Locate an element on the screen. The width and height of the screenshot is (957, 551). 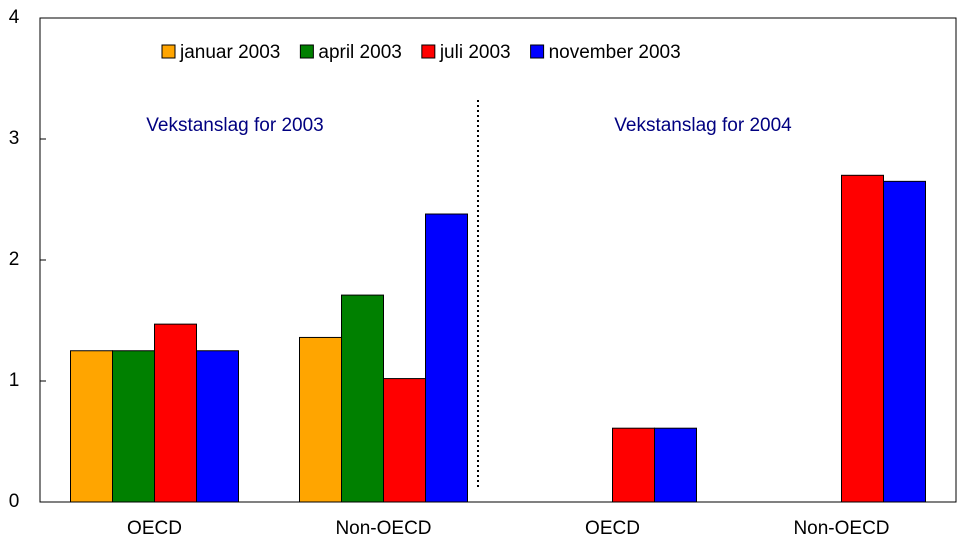
annotation: Vekstanslag for 2003 is located at coordinates (234, 125).